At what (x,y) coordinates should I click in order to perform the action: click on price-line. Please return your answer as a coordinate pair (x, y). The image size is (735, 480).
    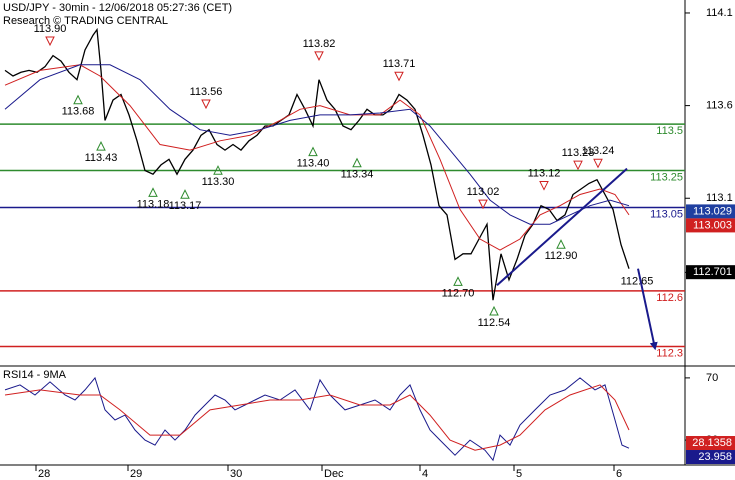
    Looking at the image, I should click on (317, 417).